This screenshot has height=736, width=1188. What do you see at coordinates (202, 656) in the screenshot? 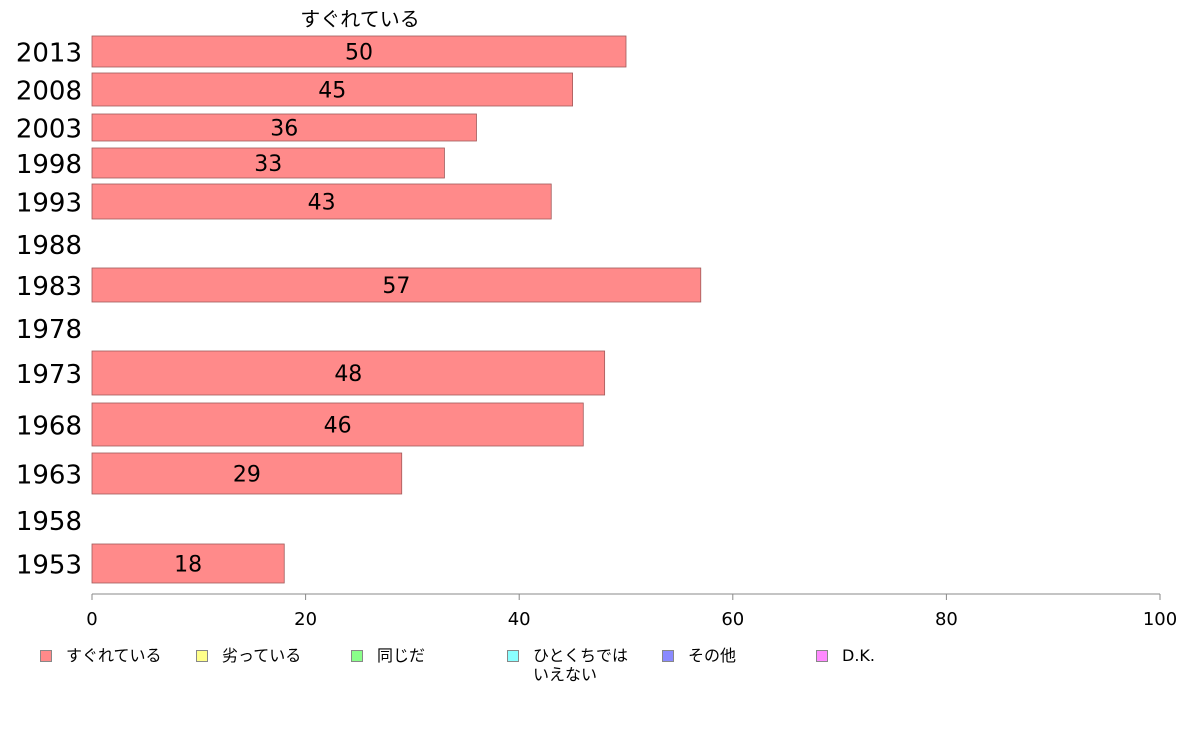
I see `legend-swatch-inferior` at bounding box center [202, 656].